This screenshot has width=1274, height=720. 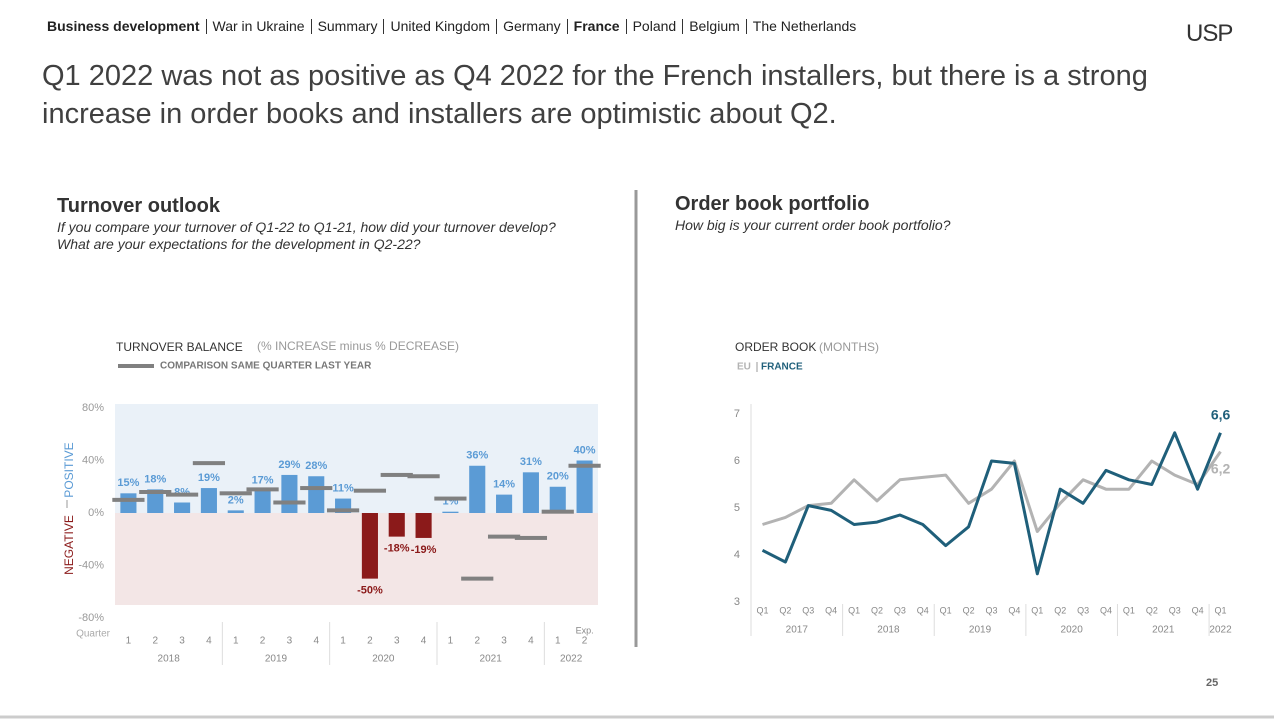 I want to click on negative-zone, so click(x=356, y=559).